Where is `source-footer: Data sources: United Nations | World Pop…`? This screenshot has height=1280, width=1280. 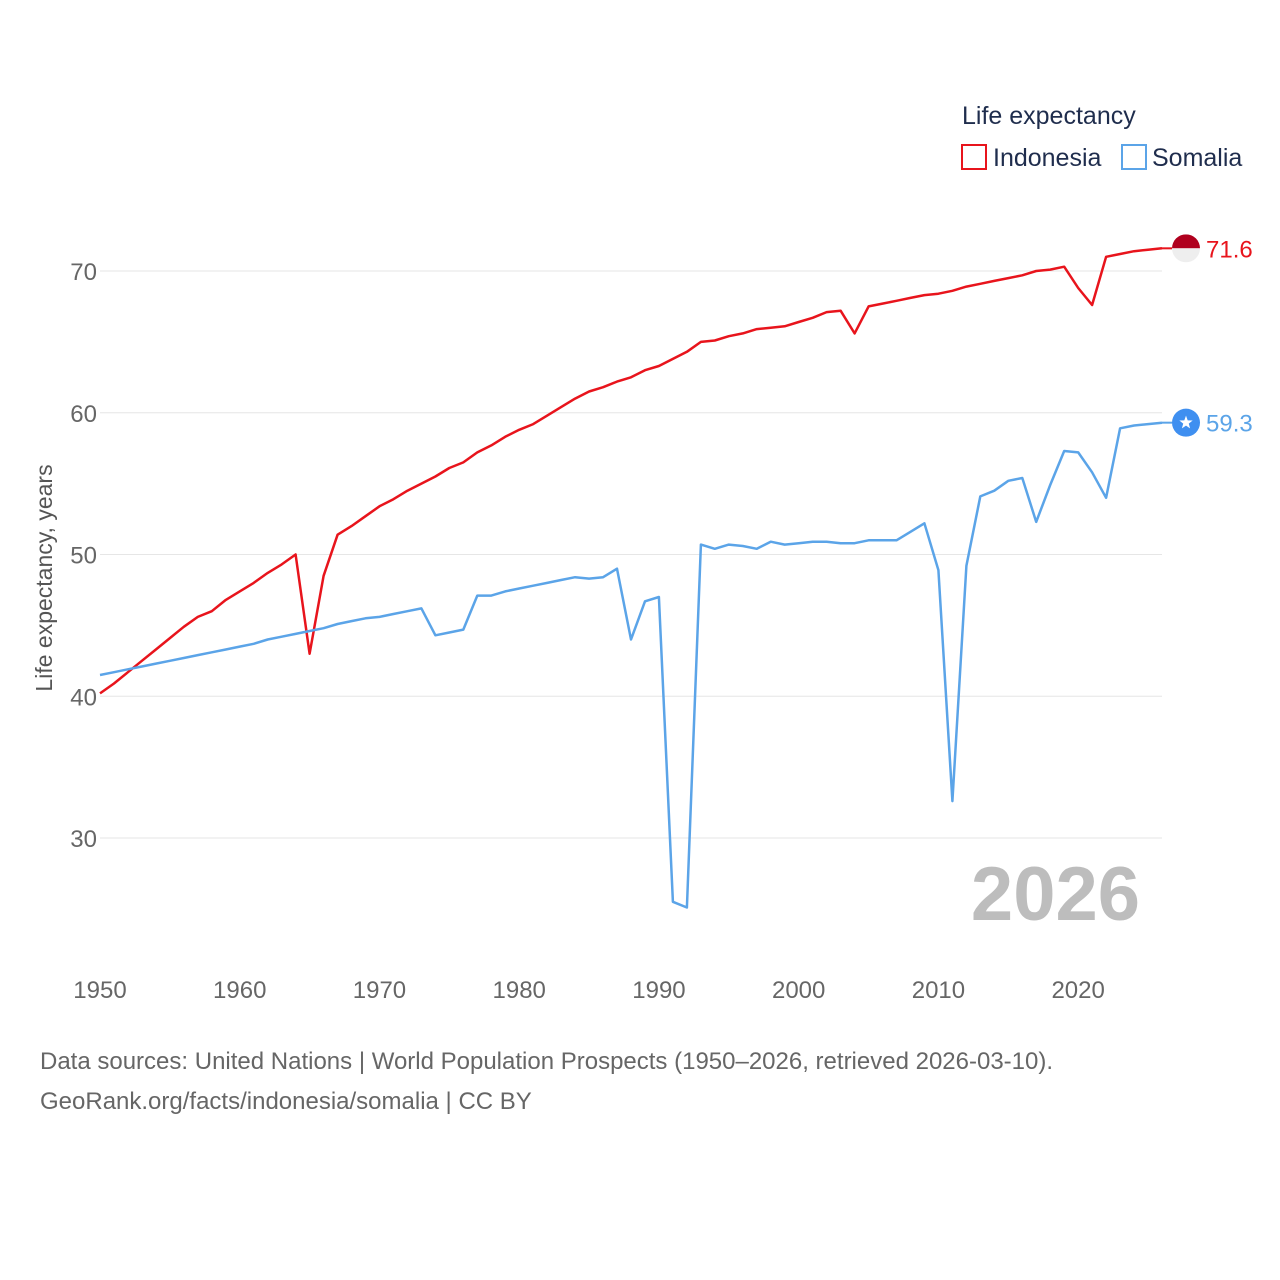 source-footer: Data sources: United Nations | World Pop… is located at coordinates (640, 1082).